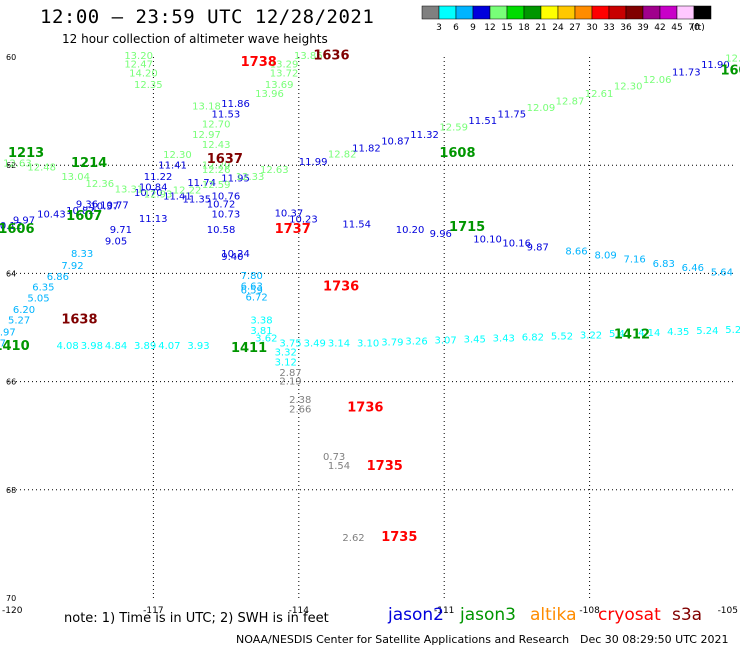 The image size is (740, 650). What do you see at coordinates (232, 257) in the screenshot?
I see `wave-height-value: 9.40` at bounding box center [232, 257].